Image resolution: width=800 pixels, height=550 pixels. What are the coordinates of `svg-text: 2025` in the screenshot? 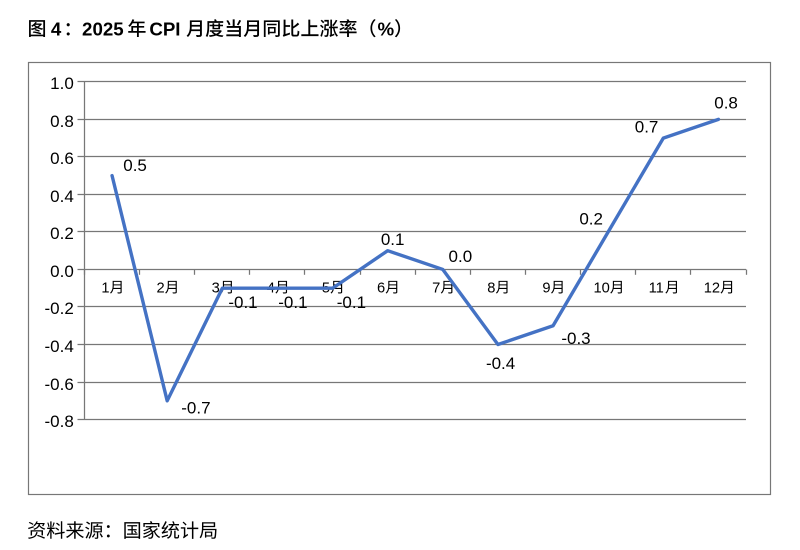 It's located at (103, 28).